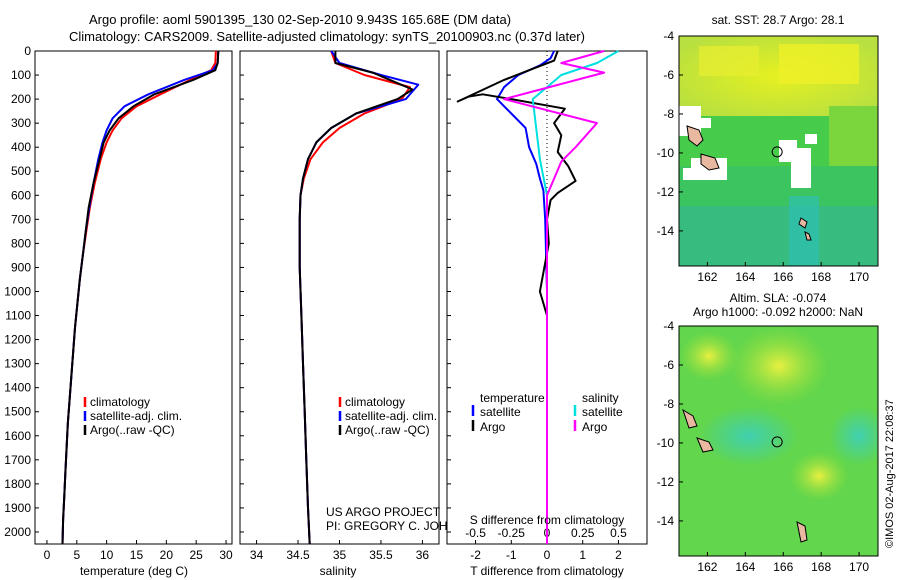  Describe the element at coordinates (17, 508) in the screenshot. I see `y-tick-label: 1900` at that location.